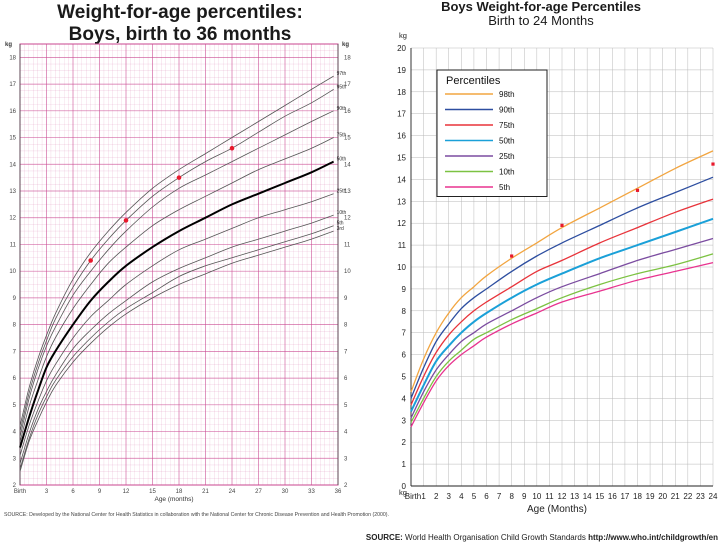 This screenshot has height=547, width=720. I want to click on legend-label-90th: 90th, so click(507, 110).